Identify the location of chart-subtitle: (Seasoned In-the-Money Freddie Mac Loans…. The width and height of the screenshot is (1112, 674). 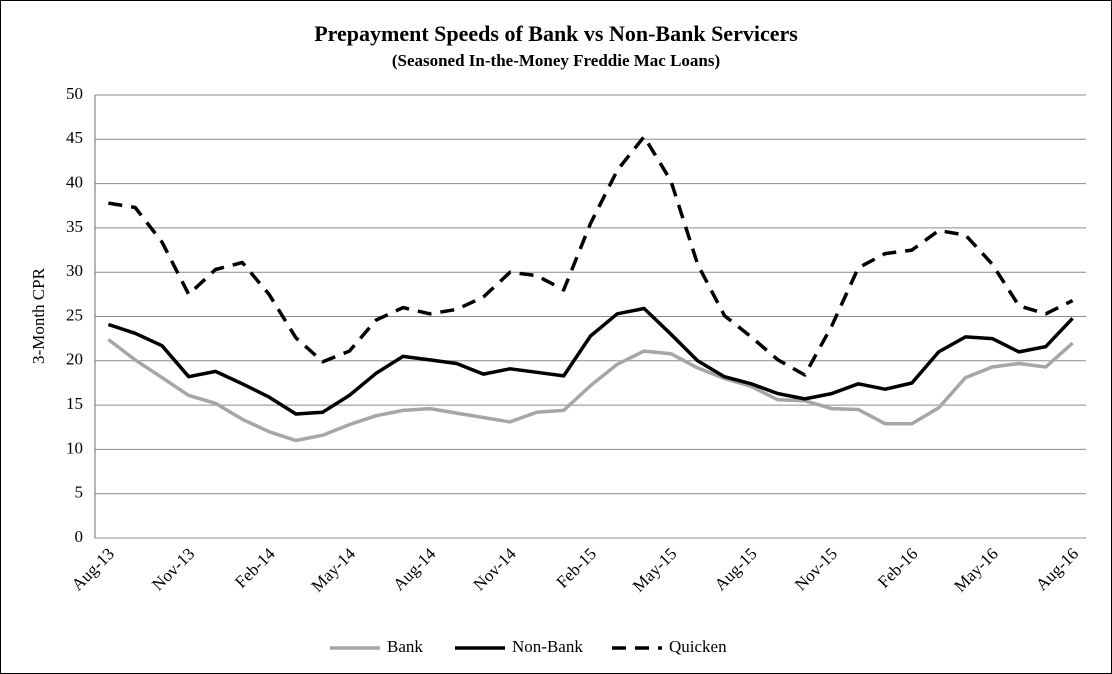
(556, 60).